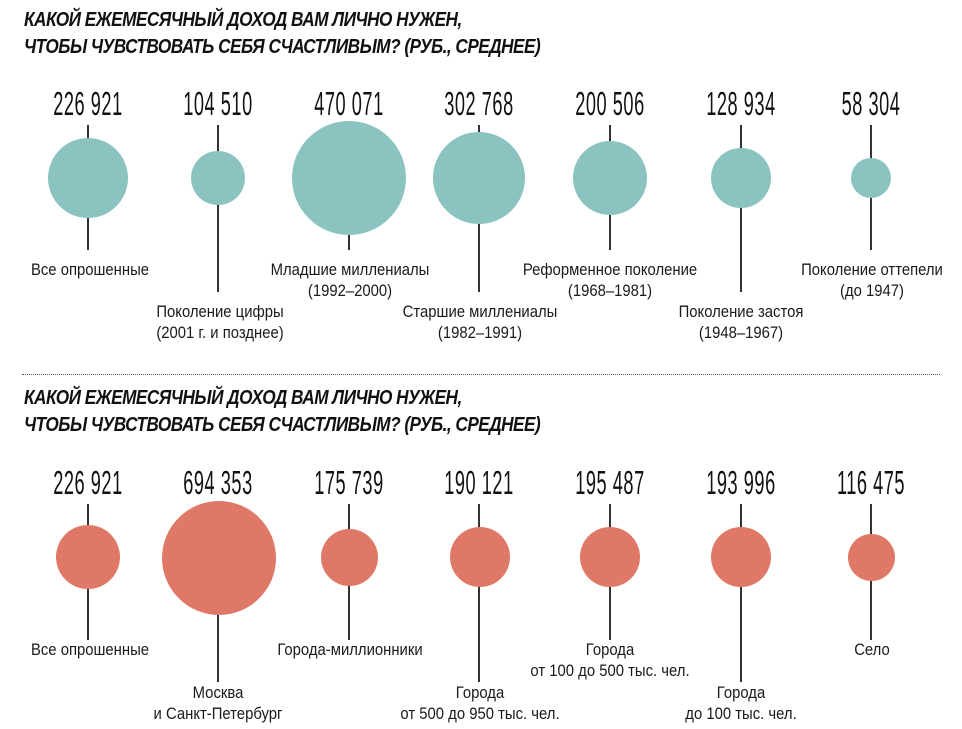 Image resolution: width=962 pixels, height=729 pixels. I want to click on bubble-cities-under-100k, so click(741, 557).